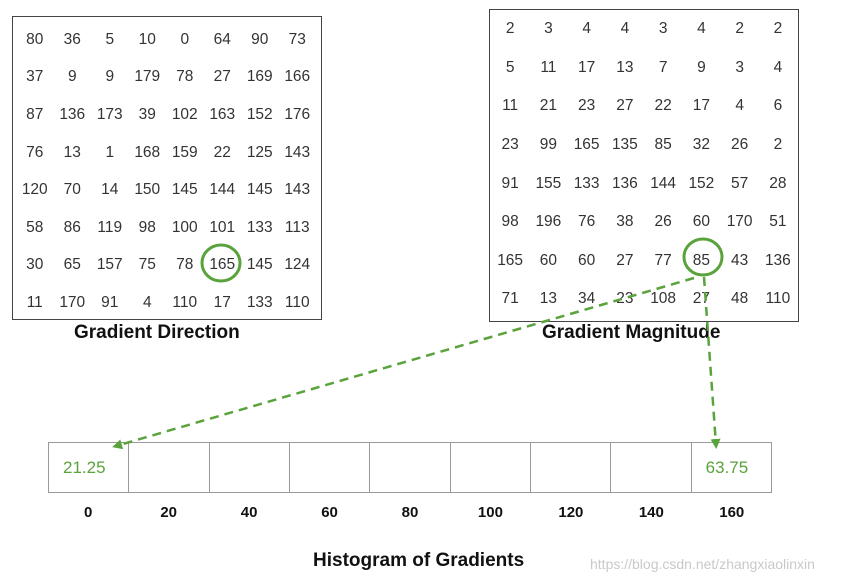 The image size is (852, 584). What do you see at coordinates (644, 261) in the screenshot?
I see `grid-row: 165 60 60 27 77 85 43 136` at bounding box center [644, 261].